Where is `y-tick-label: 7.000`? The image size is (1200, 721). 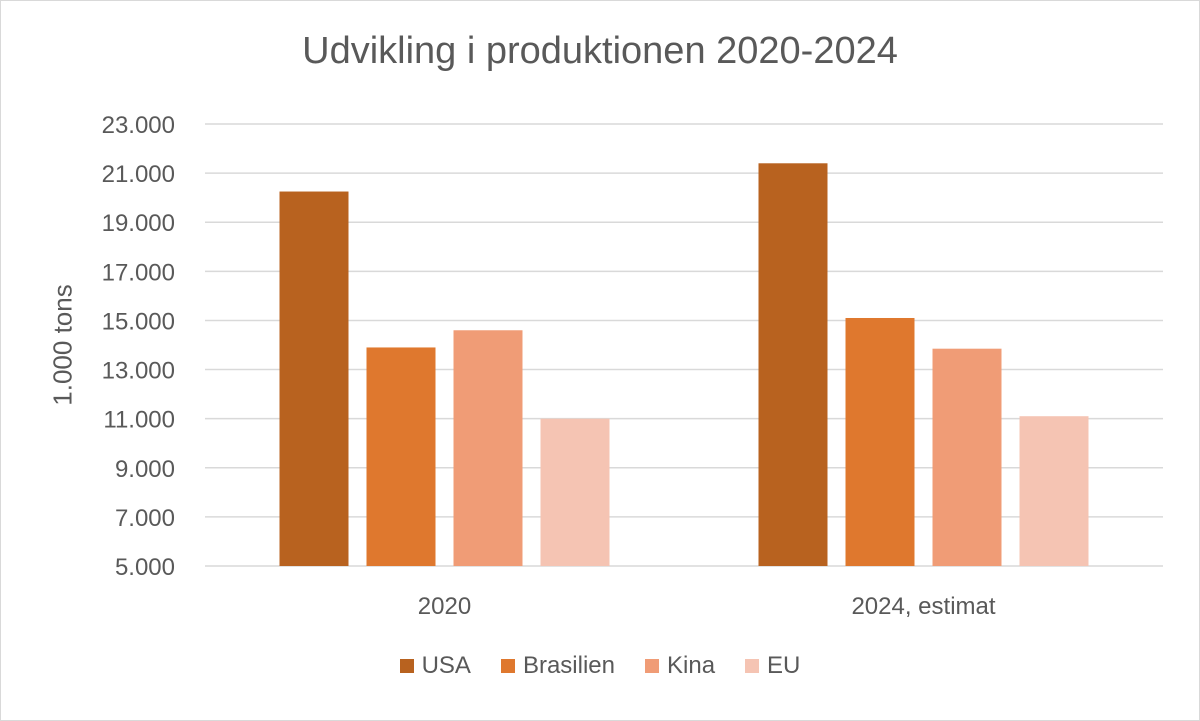
y-tick-label: 7.000 is located at coordinates (145, 518).